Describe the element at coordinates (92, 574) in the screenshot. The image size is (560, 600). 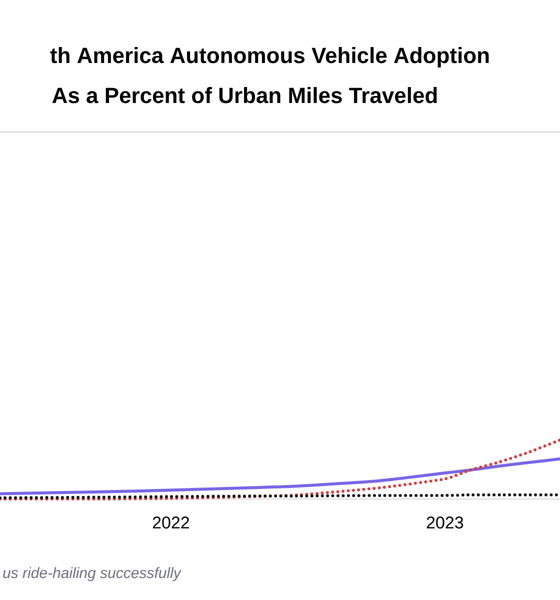
I see `text: us ride-hailing successfully` at that location.